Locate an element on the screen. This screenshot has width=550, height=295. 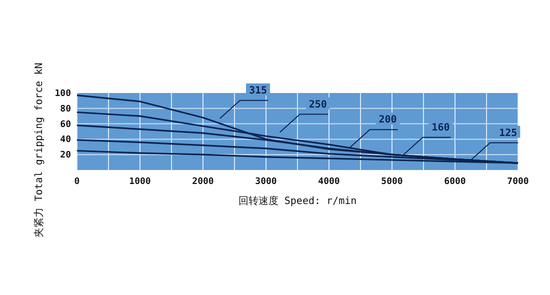
x-tick-label: 7000 is located at coordinates (518, 182).